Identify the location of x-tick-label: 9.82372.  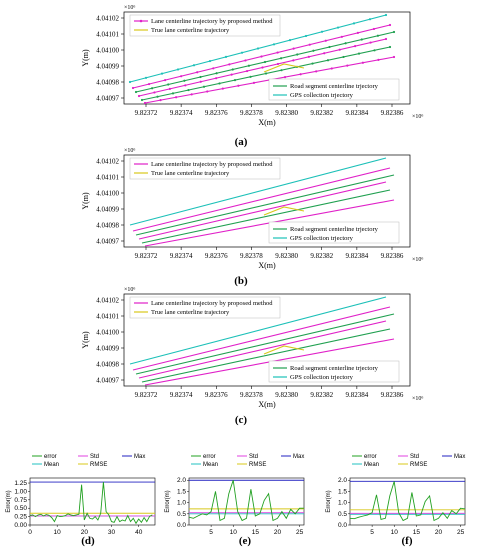
(146, 113).